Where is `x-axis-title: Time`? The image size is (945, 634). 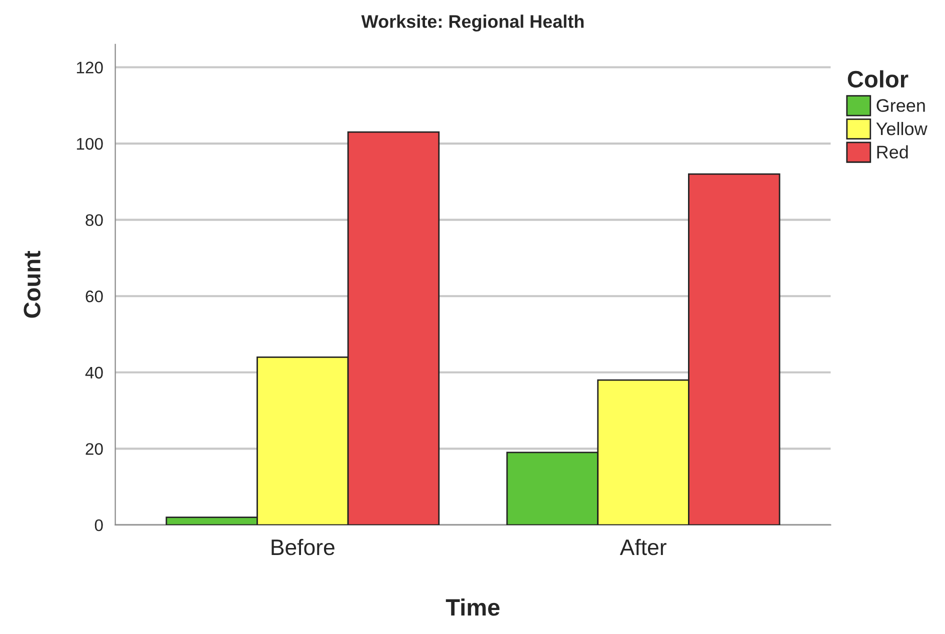 x-axis-title: Time is located at coordinates (473, 607).